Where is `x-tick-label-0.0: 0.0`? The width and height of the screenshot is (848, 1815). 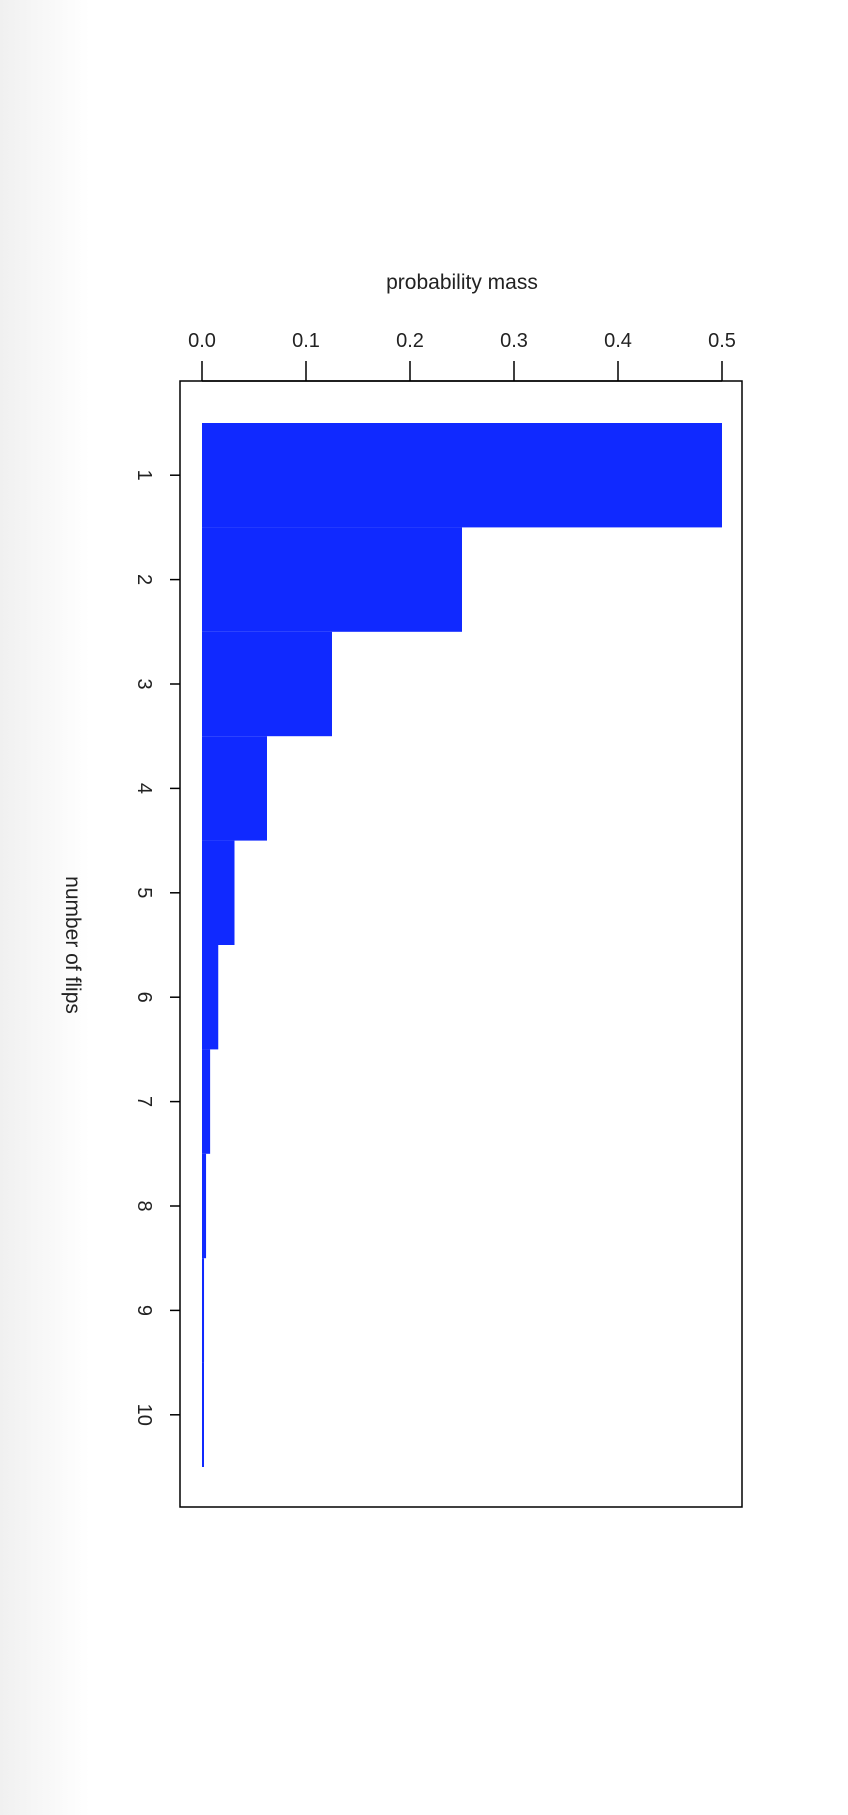 x-tick-label-0.0: 0.0 is located at coordinates (202, 341).